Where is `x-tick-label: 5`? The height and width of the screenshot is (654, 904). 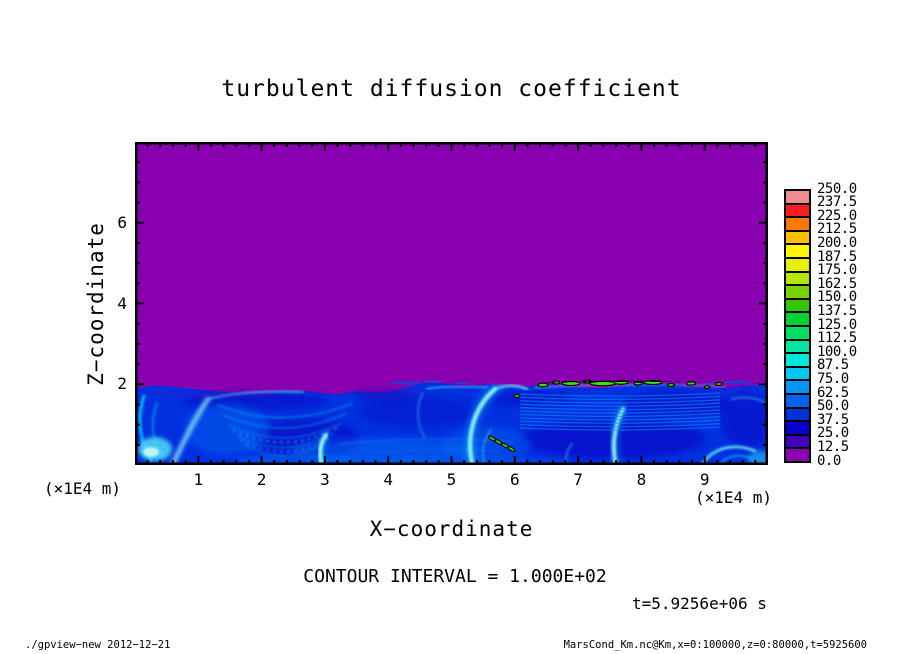
x-tick-label: 5 is located at coordinates (451, 479).